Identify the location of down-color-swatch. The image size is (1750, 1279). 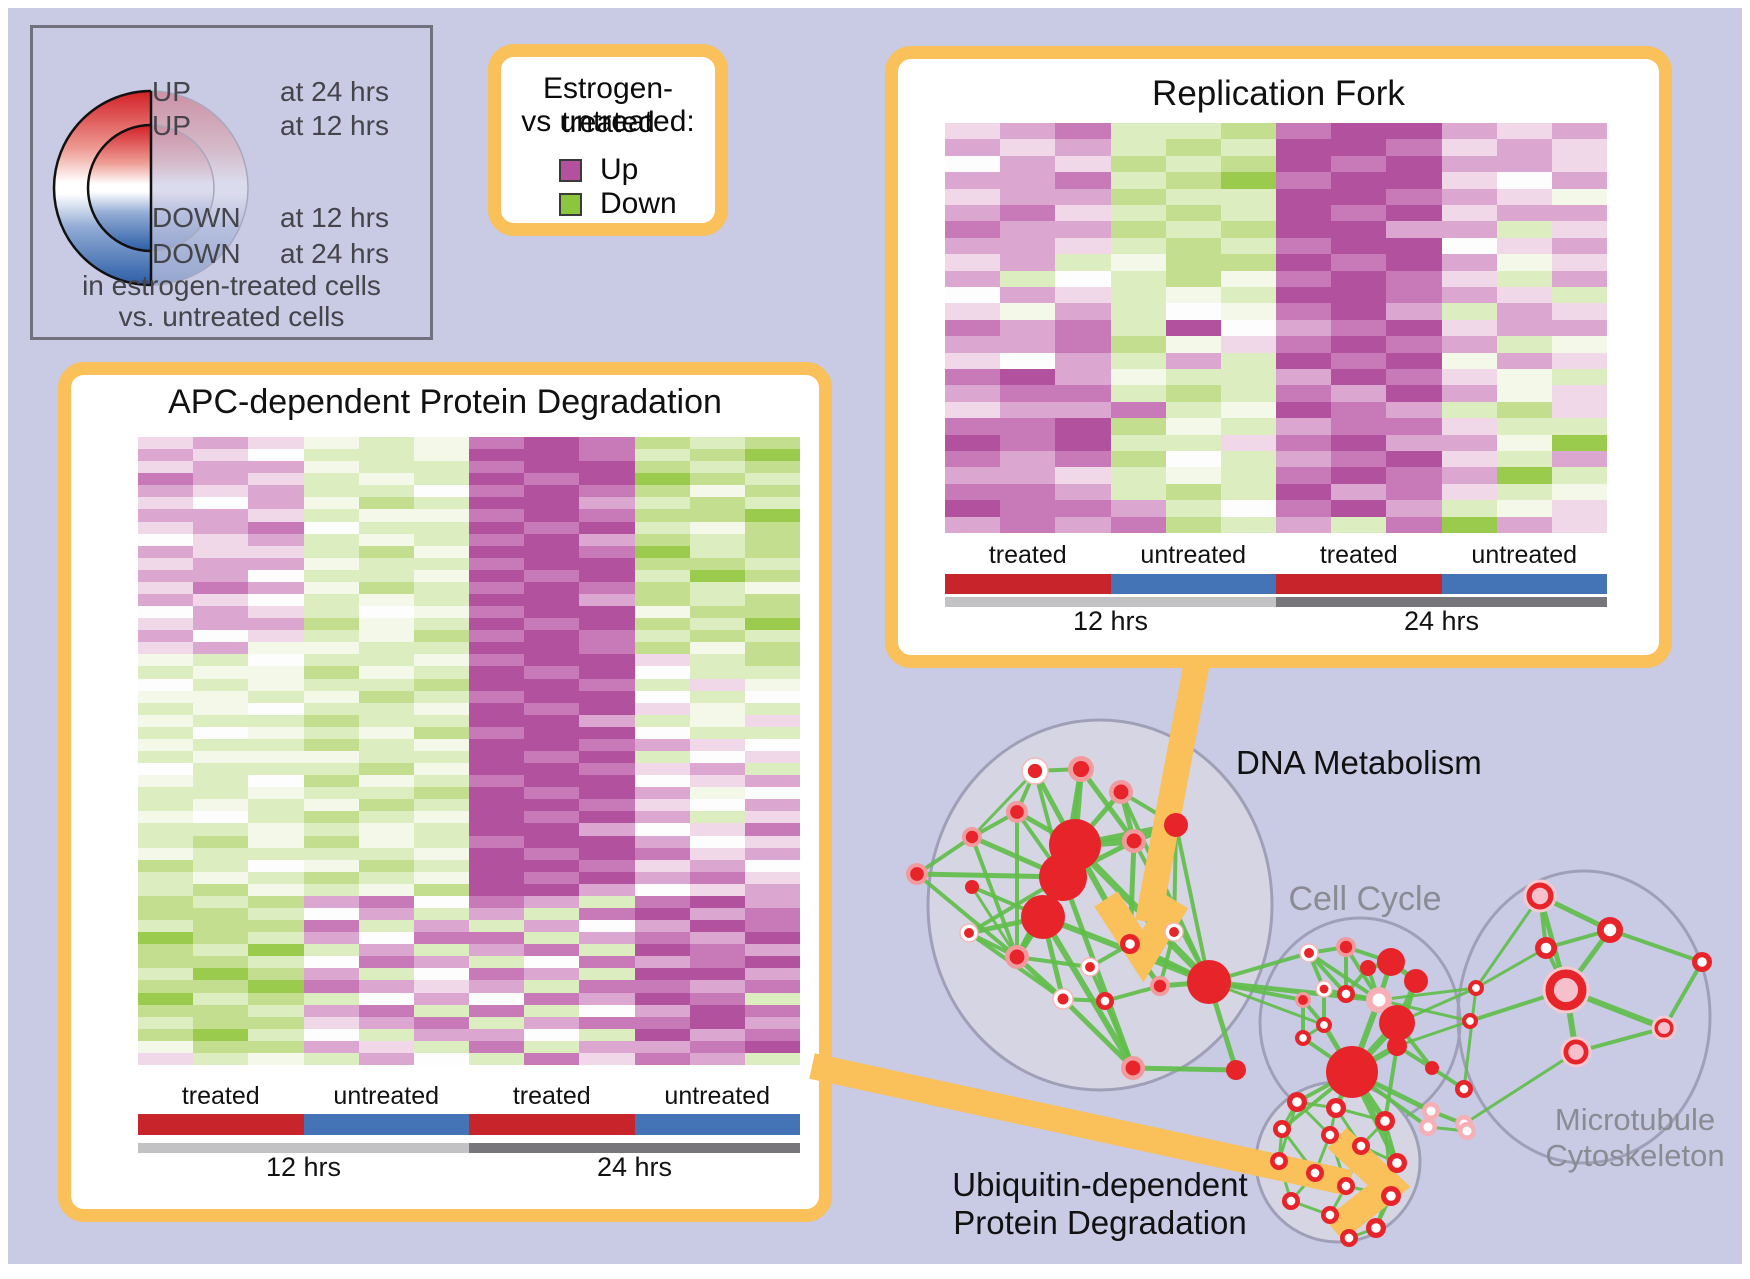
(570, 204).